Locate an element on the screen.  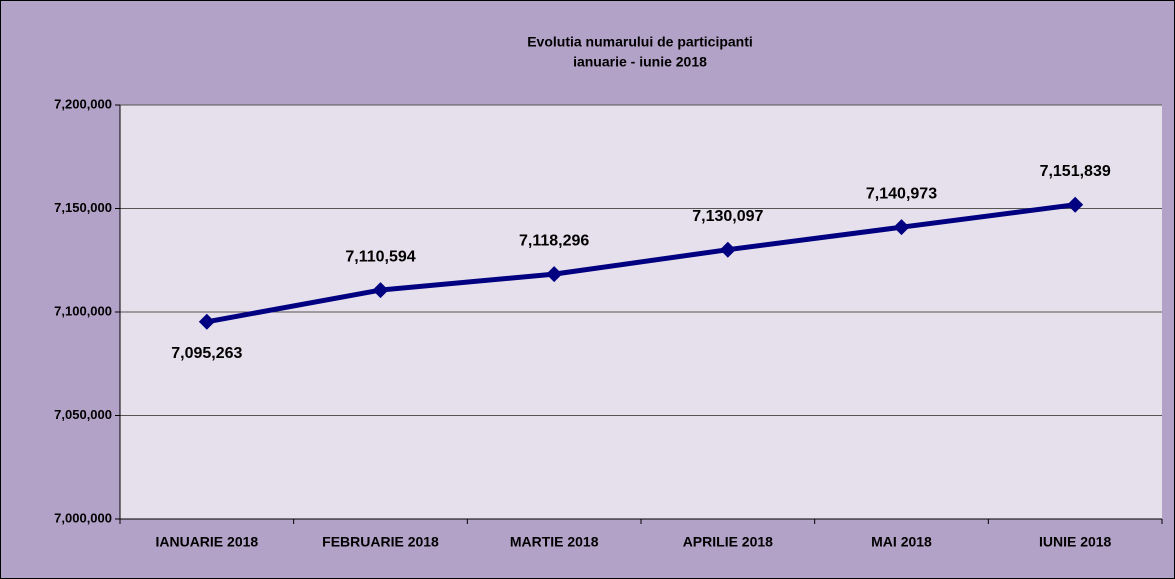
x-tick-label: MAI 2018 is located at coordinates (901, 542).